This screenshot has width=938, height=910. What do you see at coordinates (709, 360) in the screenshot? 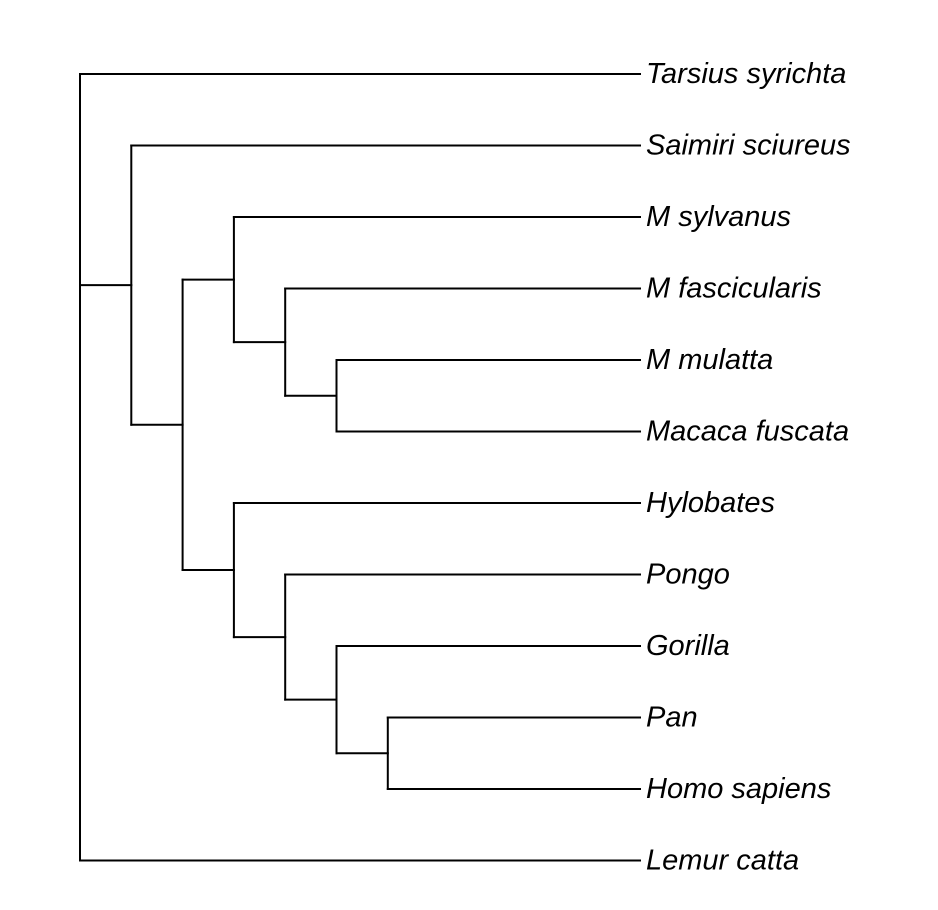
I see `tip-label: M mulatta` at bounding box center [709, 360].